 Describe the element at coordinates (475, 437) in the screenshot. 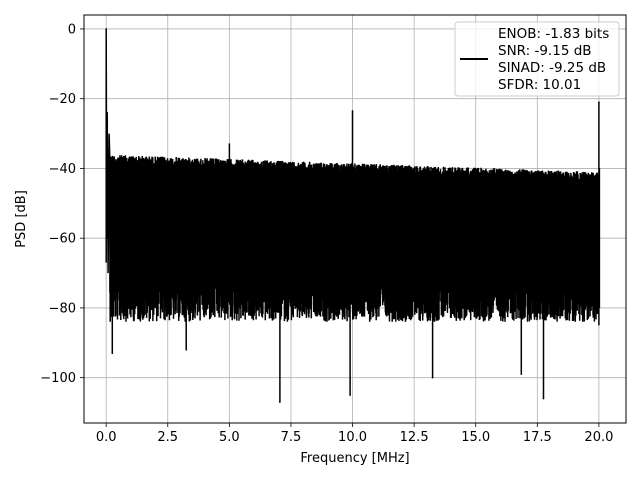

I see `x-tick-label: 15.0` at that location.